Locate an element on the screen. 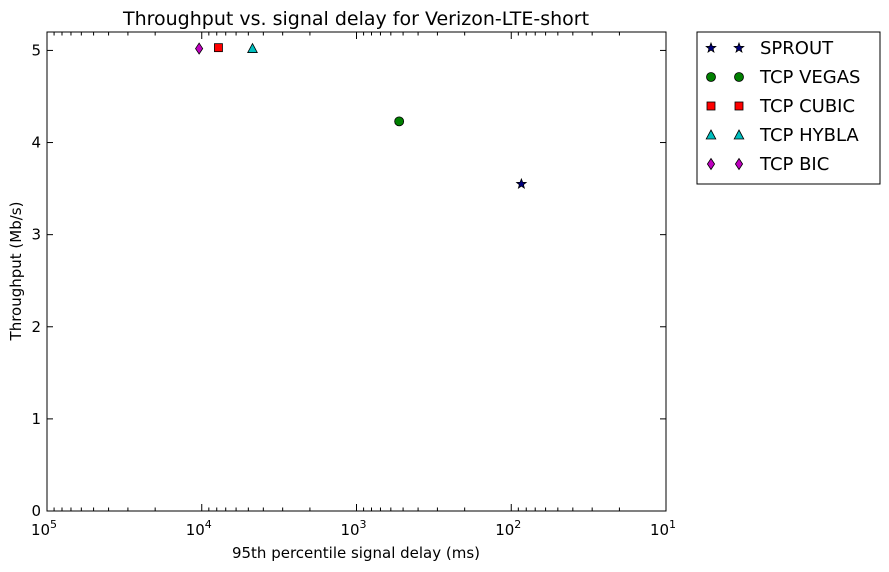 Image resolution: width=889 pixels, height=572 pixels. y-tick-label: 5 is located at coordinates (36, 50).